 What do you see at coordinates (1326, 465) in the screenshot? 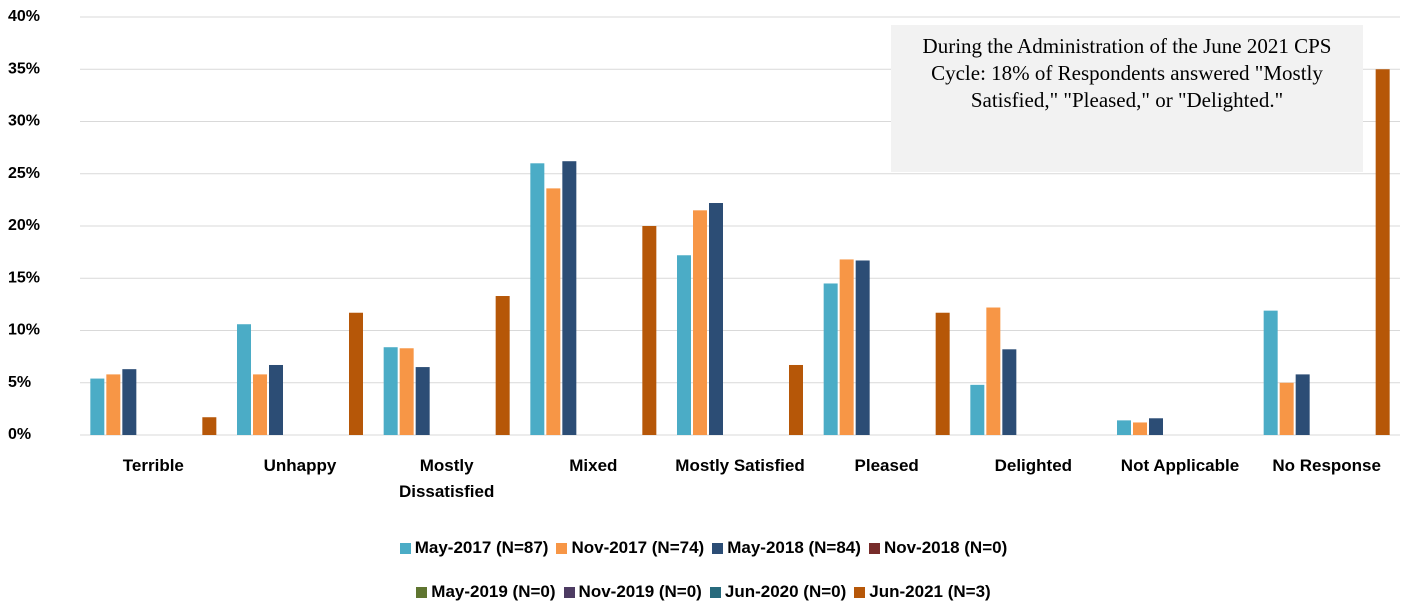
I see `x-tick-label: No Response` at bounding box center [1326, 465].